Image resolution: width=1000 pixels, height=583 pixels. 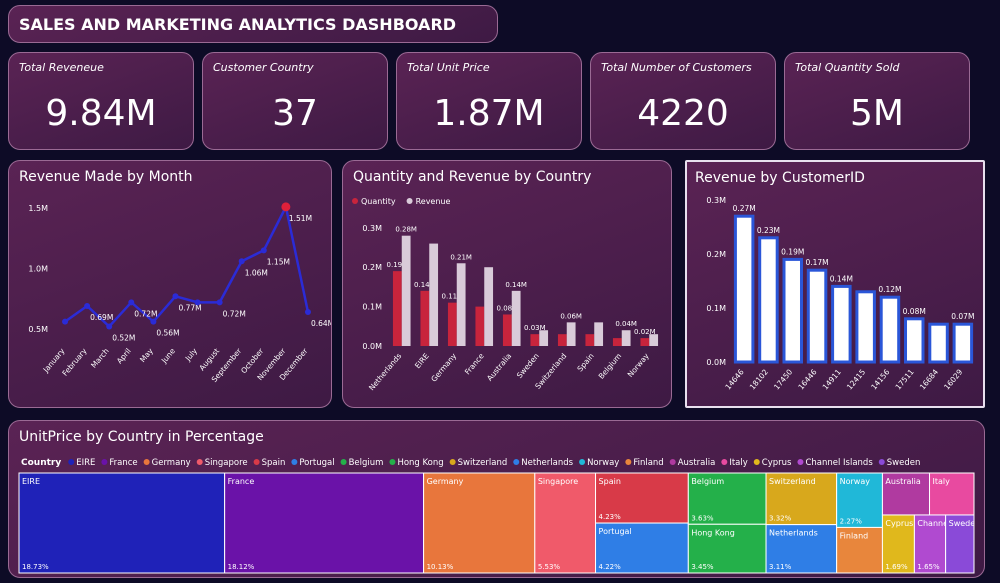 I want to click on tile-value: 3.32%, so click(x=780, y=519).